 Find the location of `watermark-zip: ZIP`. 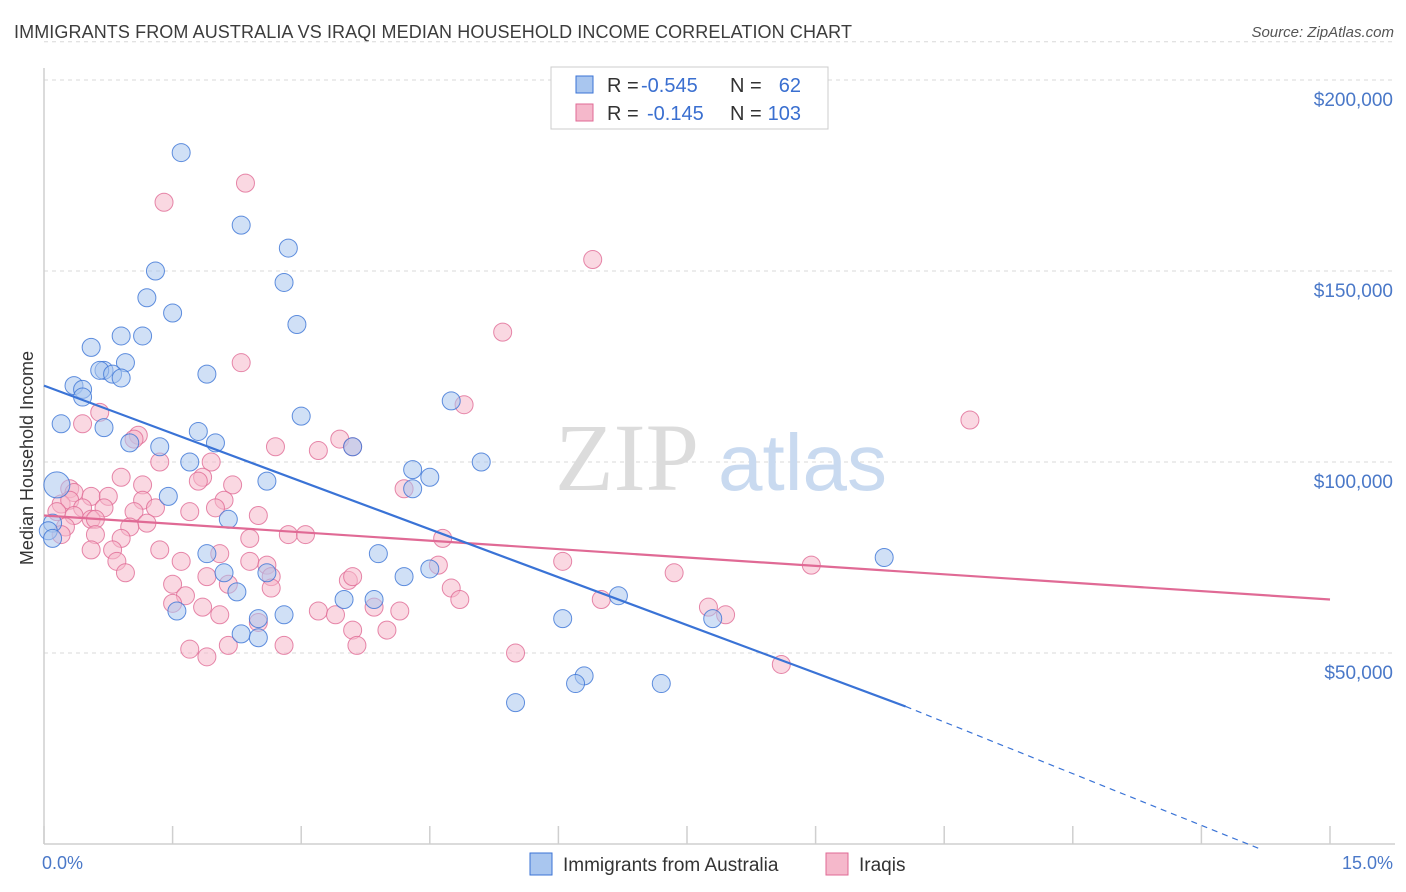

watermark-zip: ZIP is located at coordinates (627, 457).